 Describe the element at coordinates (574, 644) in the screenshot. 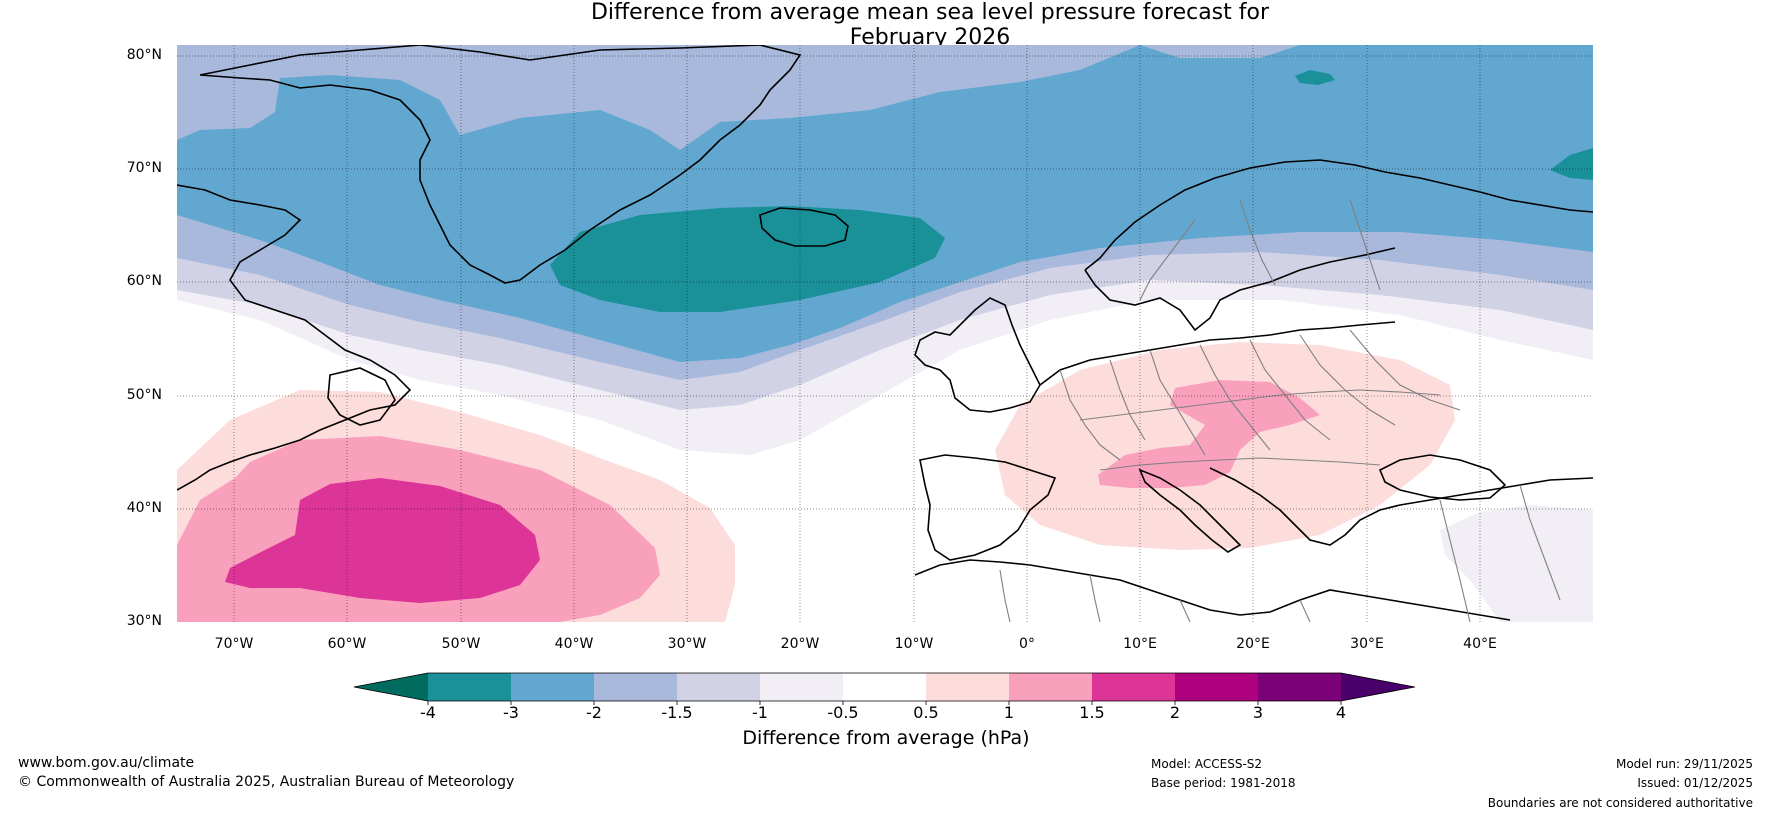

I see `lon-label: 40°W` at that location.